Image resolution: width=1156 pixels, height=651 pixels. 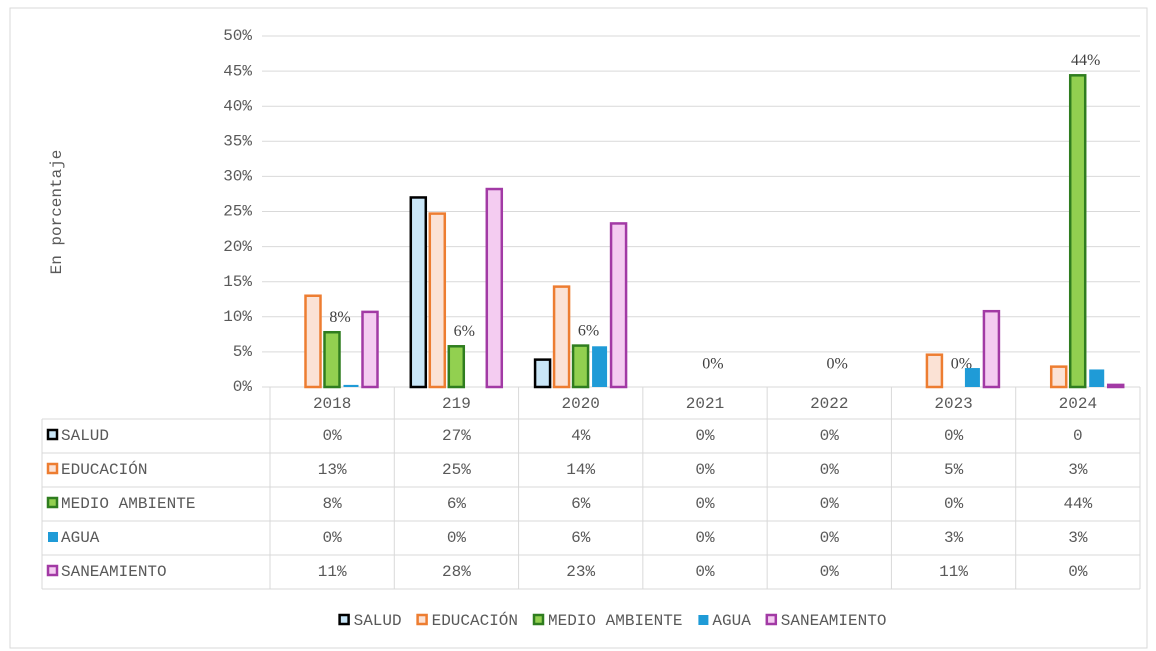 I want to click on table-cell: 4%, so click(x=581, y=436).